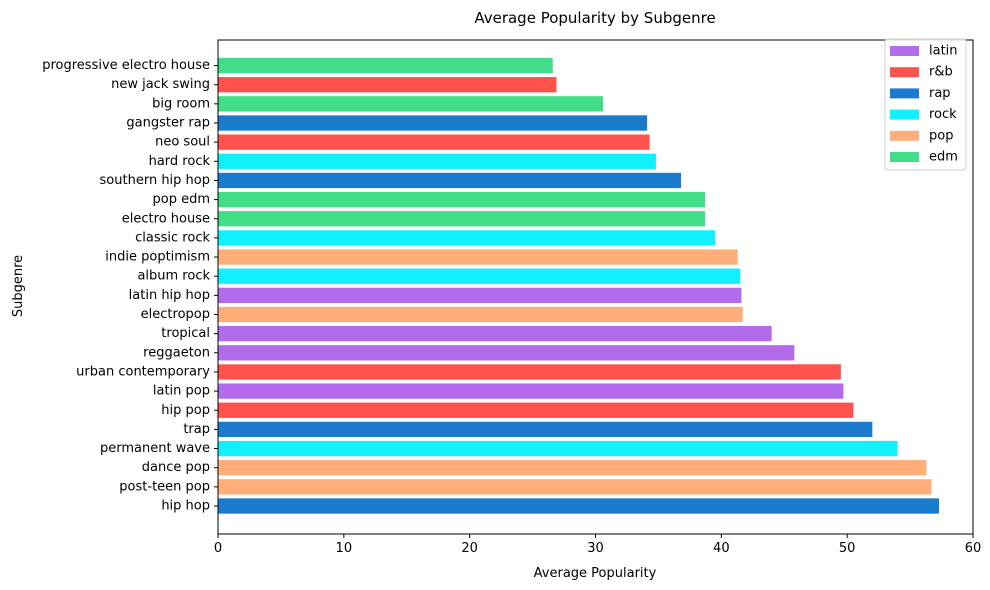 Image resolution: width=990 pixels, height=590 pixels. I want to click on bar-gangster-rap, so click(433, 123).